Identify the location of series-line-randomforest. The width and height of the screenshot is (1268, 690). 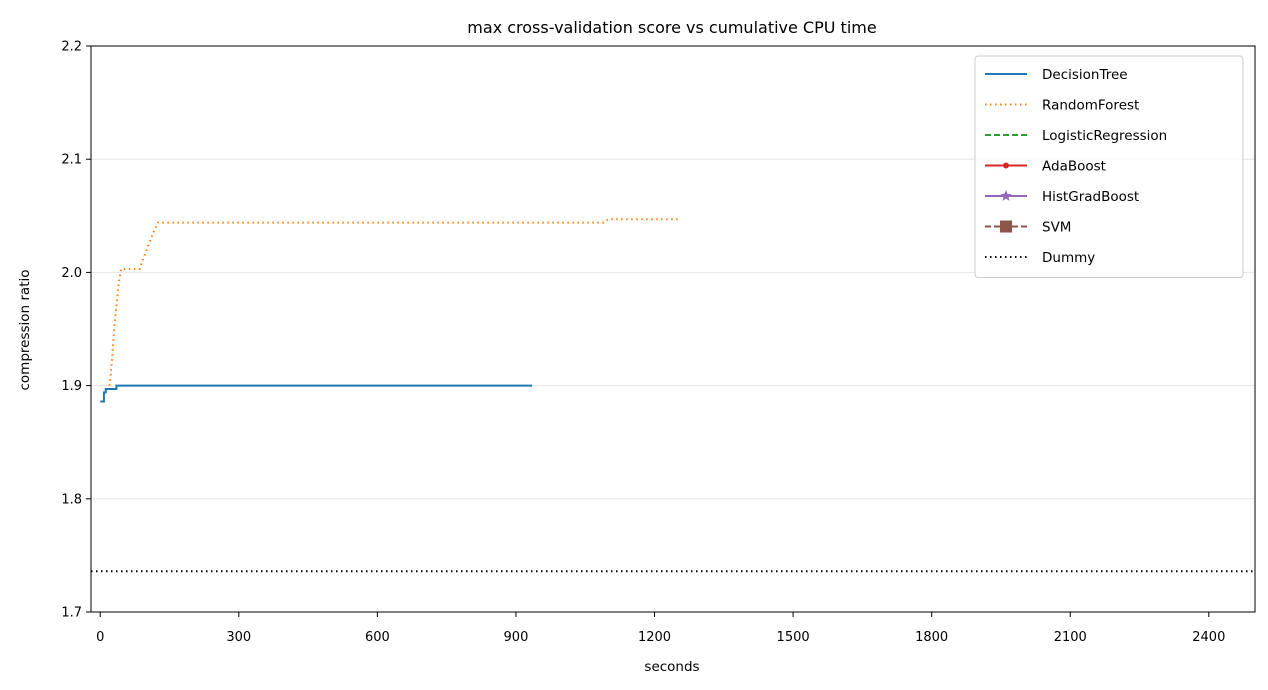
(393, 302).